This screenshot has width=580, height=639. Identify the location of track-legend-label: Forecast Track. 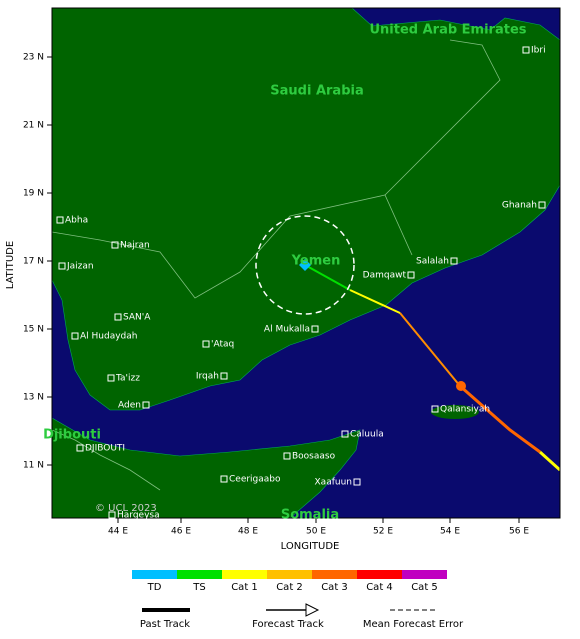
(288, 624).